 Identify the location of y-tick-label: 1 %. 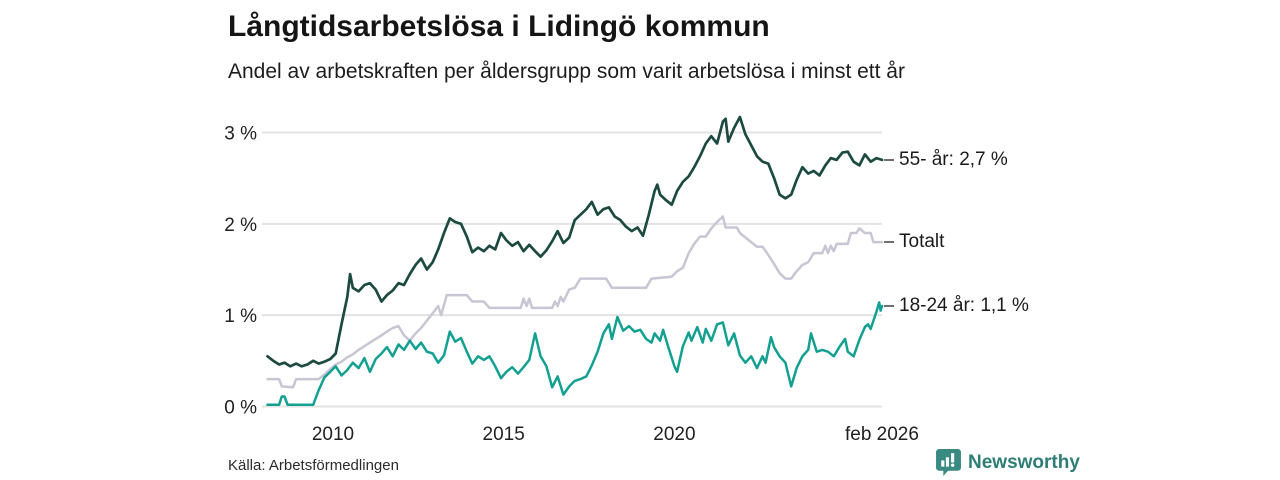
(240, 316).